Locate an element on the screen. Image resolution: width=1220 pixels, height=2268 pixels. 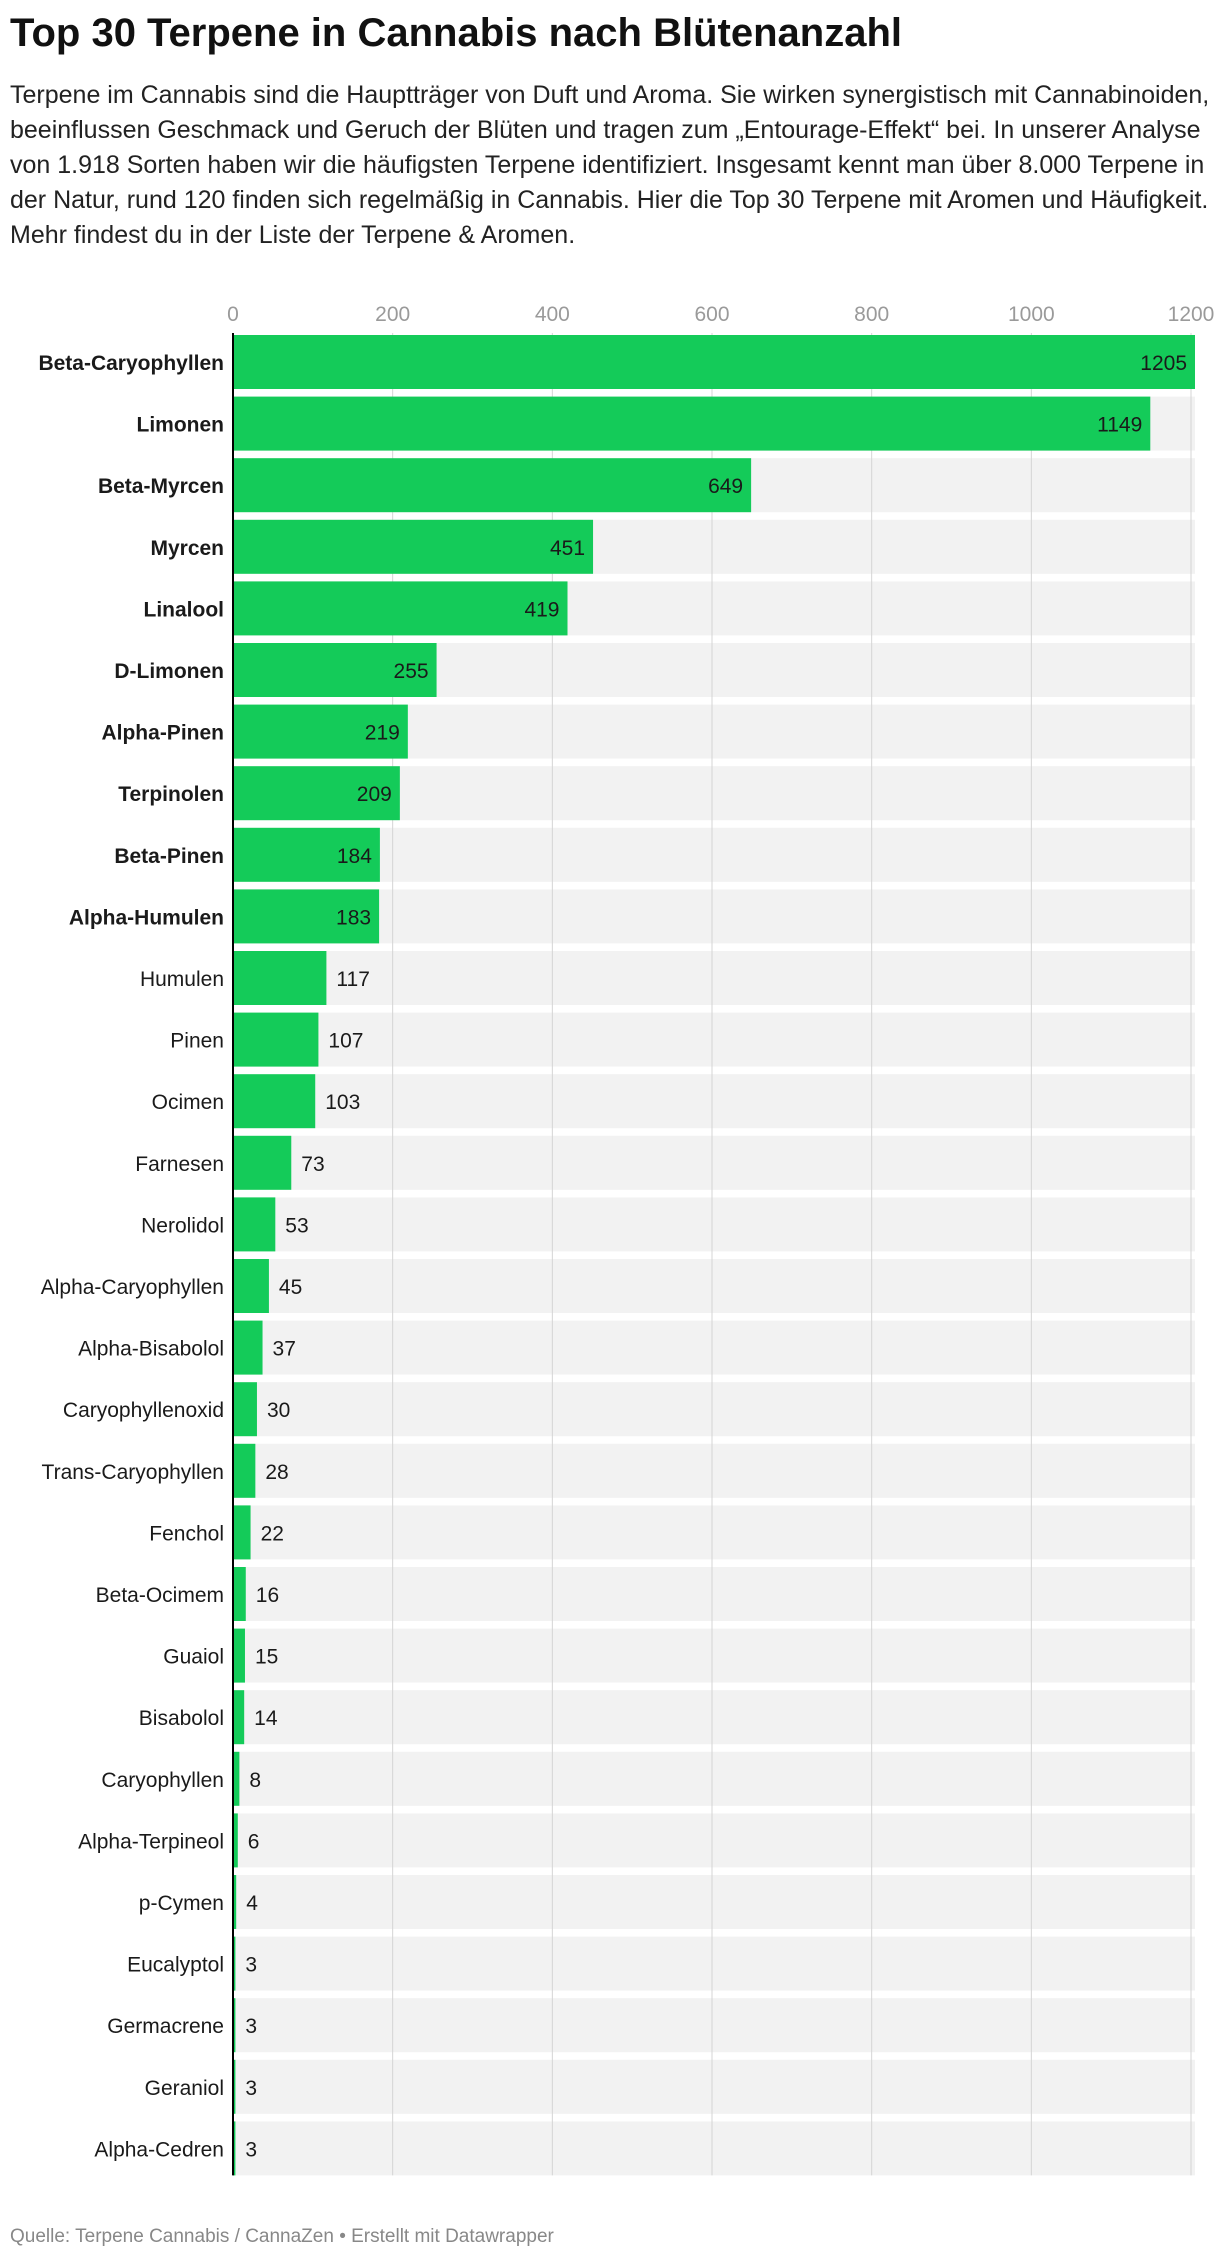
value-label: 419 is located at coordinates (541, 609).